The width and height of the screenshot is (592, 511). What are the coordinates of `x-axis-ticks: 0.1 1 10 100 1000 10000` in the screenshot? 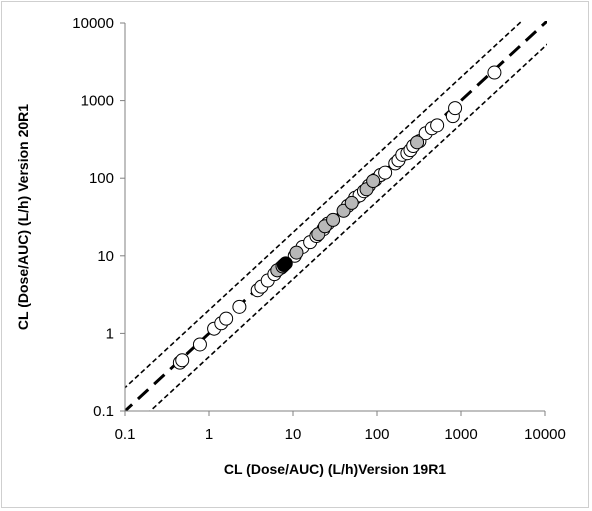 It's located at (340, 427).